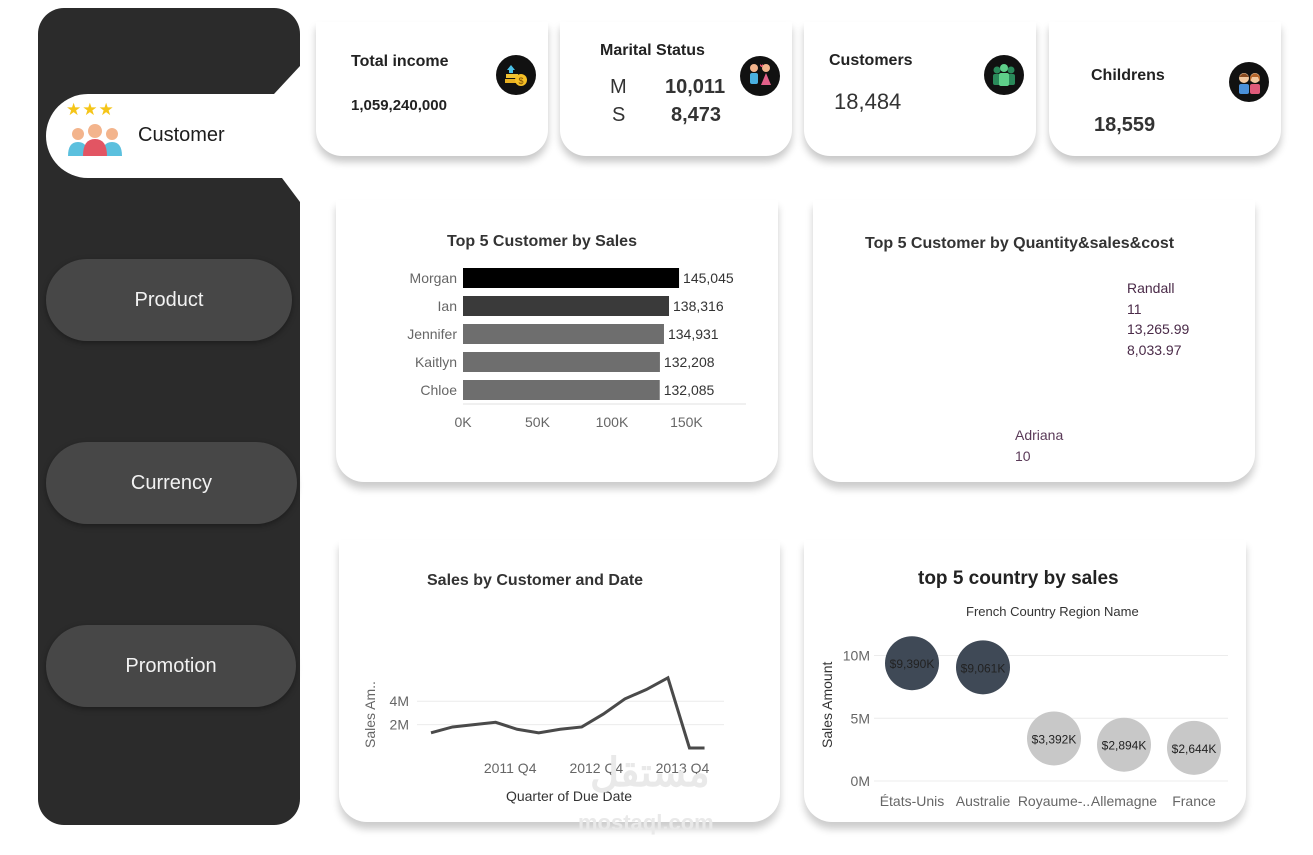 This screenshot has width=1313, height=855. I want to click on chart-title: top 5 country by sales, so click(1018, 578).